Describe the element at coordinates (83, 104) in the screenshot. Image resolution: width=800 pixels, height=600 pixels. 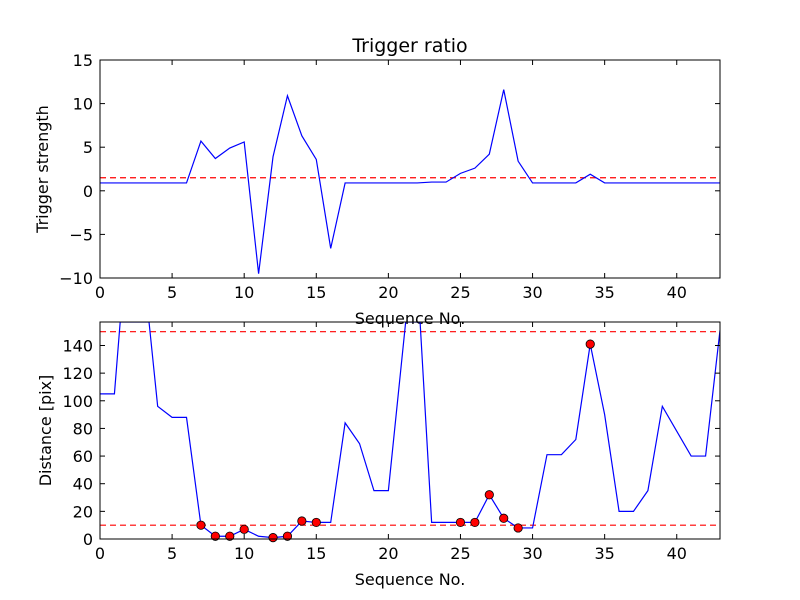
I see `y-tick-label: 10` at that location.